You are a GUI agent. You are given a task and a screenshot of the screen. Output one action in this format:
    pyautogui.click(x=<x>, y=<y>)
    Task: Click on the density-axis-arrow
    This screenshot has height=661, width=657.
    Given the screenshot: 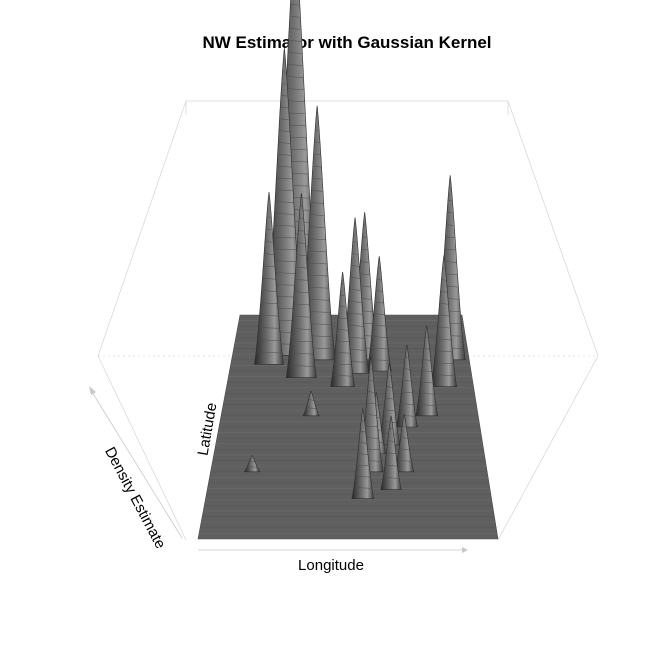 What is the action you would take?
    pyautogui.click(x=137, y=465)
    